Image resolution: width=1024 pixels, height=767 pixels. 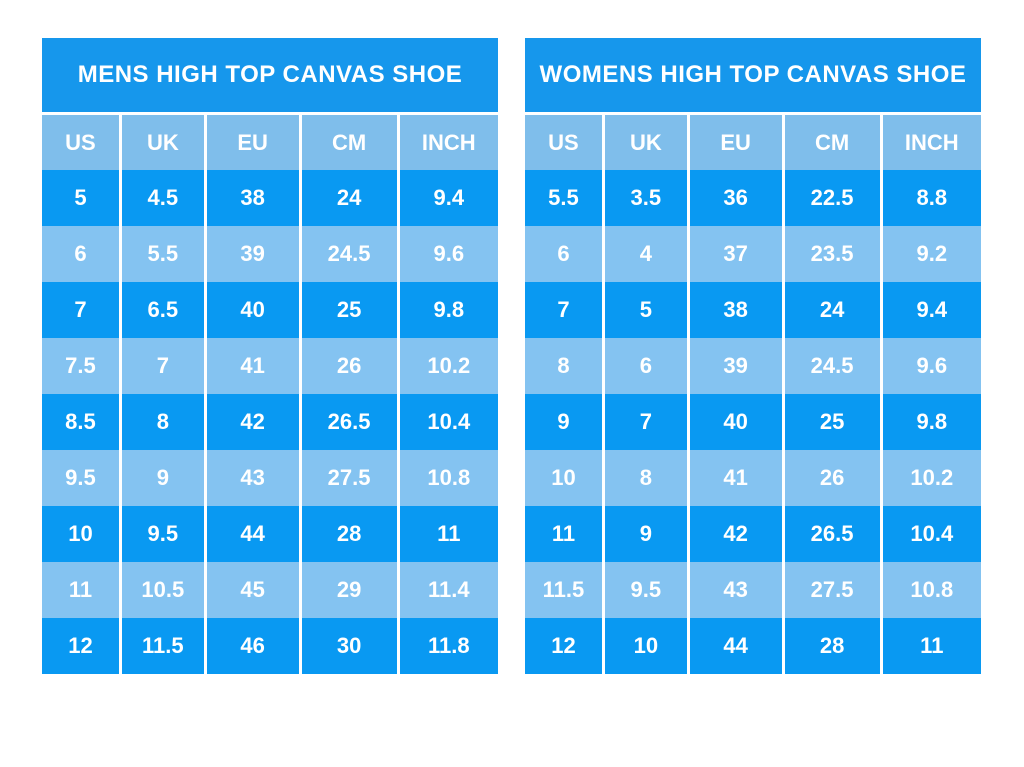 What do you see at coordinates (645, 366) in the screenshot?
I see `size-cell: 6` at bounding box center [645, 366].